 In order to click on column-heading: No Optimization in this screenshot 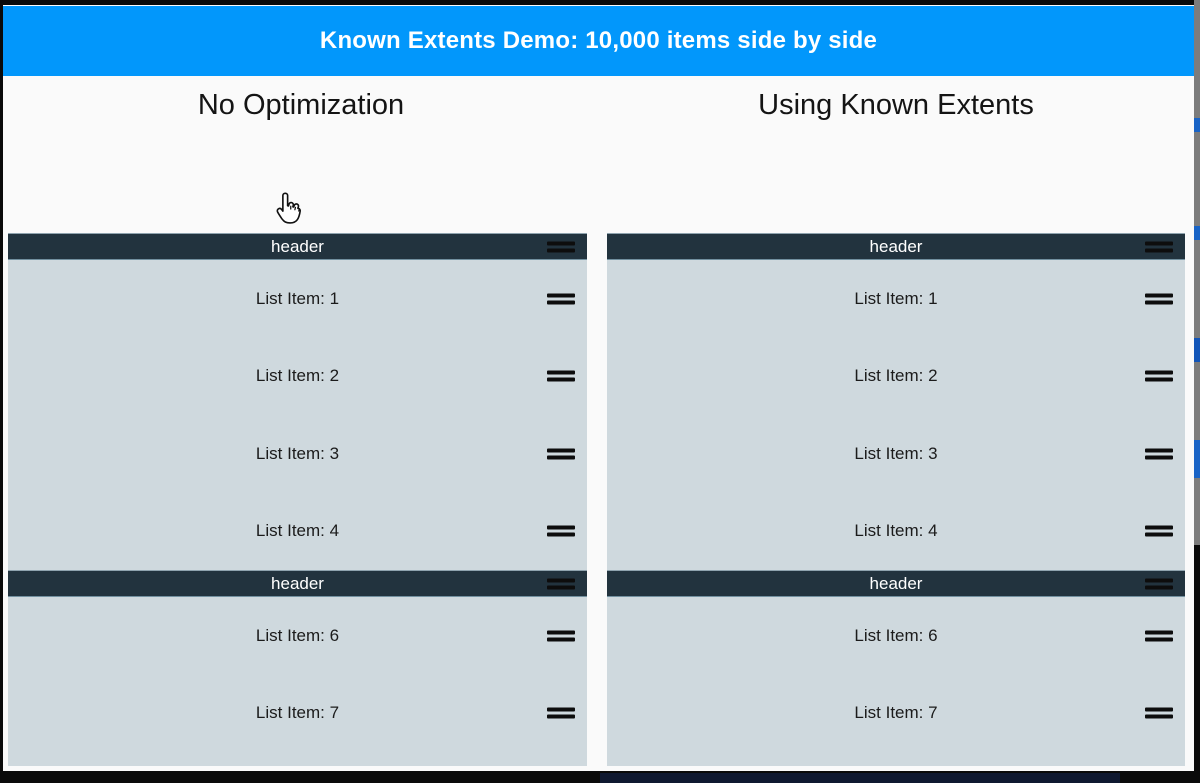, I will do `click(301, 105)`.